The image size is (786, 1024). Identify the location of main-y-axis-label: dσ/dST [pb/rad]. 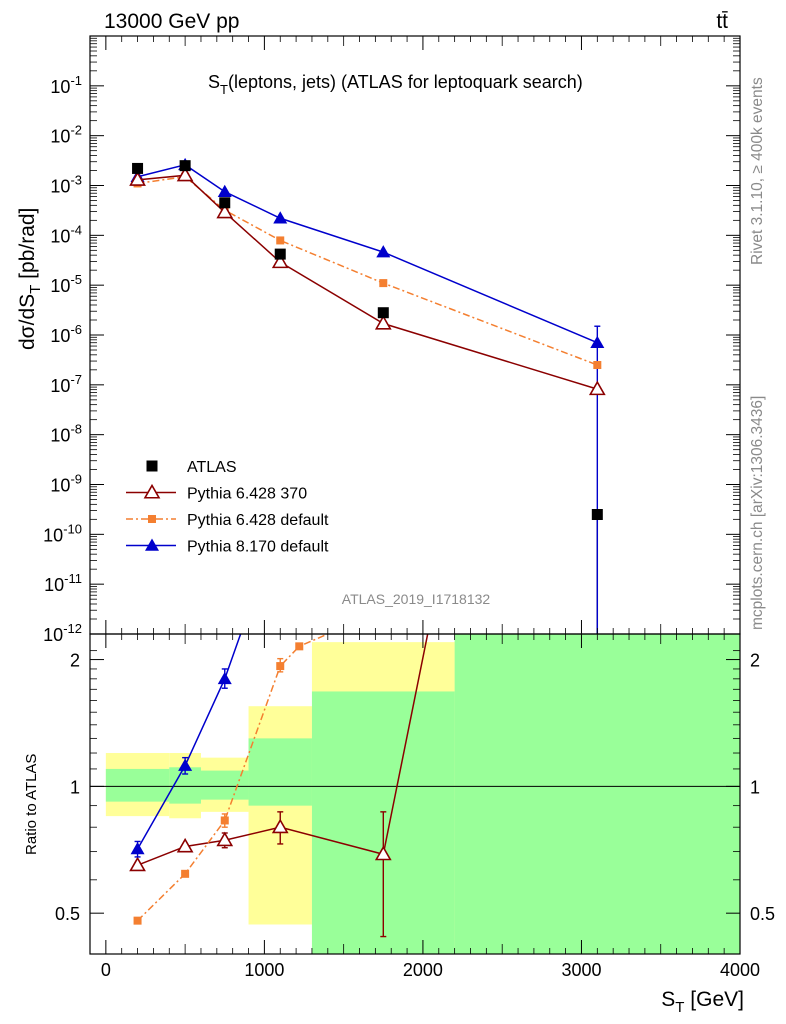
(30, 279).